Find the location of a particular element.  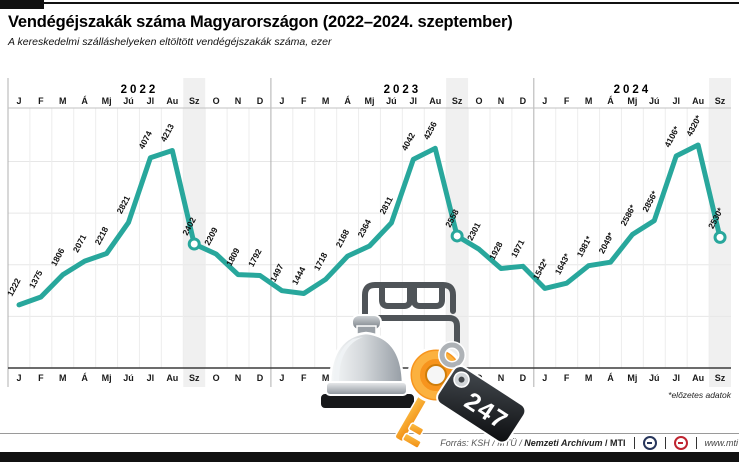

reception-bell-icon is located at coordinates (367, 362).